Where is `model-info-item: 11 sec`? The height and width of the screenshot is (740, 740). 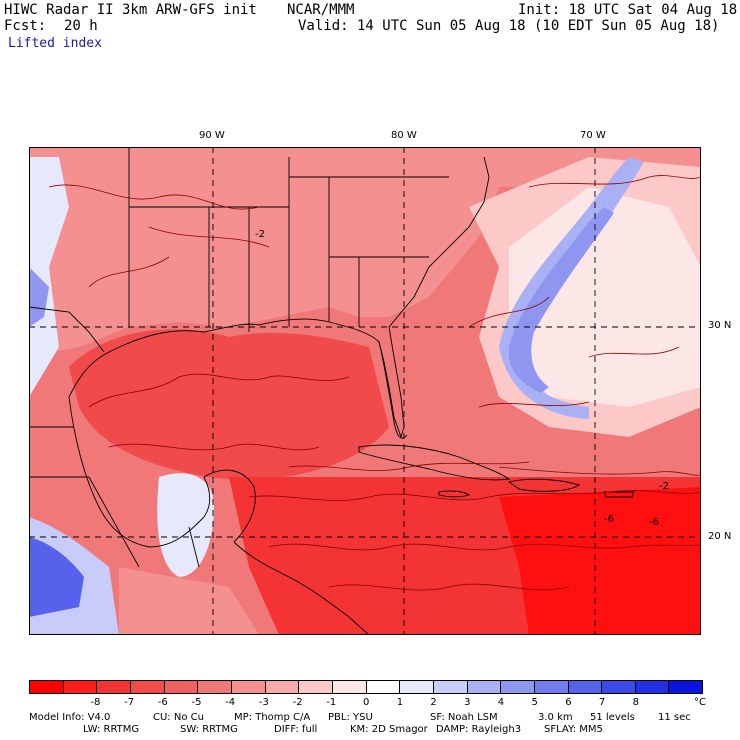
model-info-item: 11 sec is located at coordinates (674, 717).